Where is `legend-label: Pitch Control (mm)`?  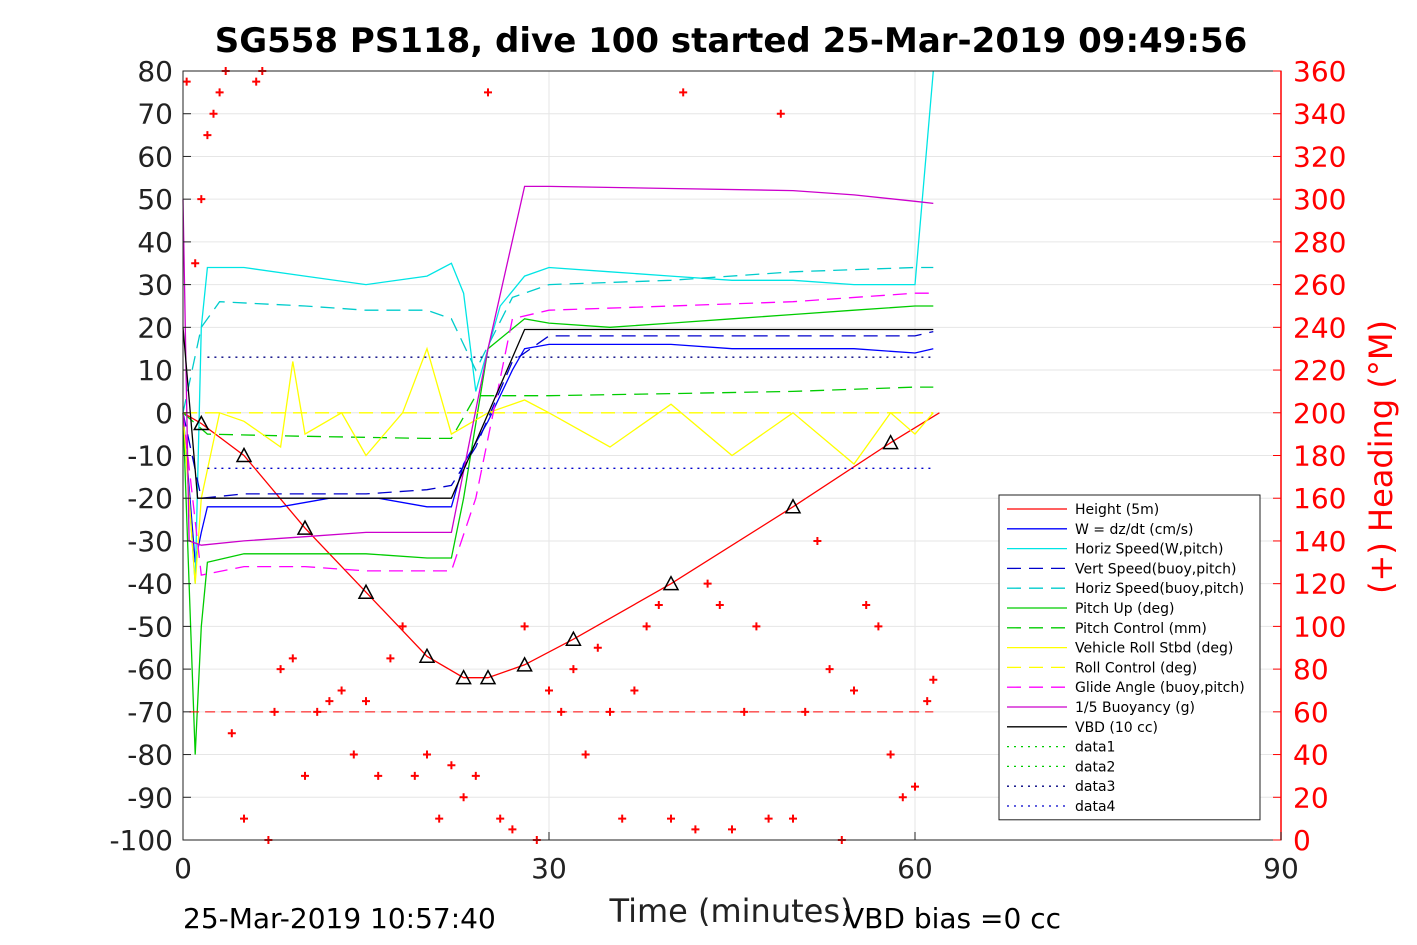
legend-label: Pitch Control (mm) is located at coordinates (1141, 629).